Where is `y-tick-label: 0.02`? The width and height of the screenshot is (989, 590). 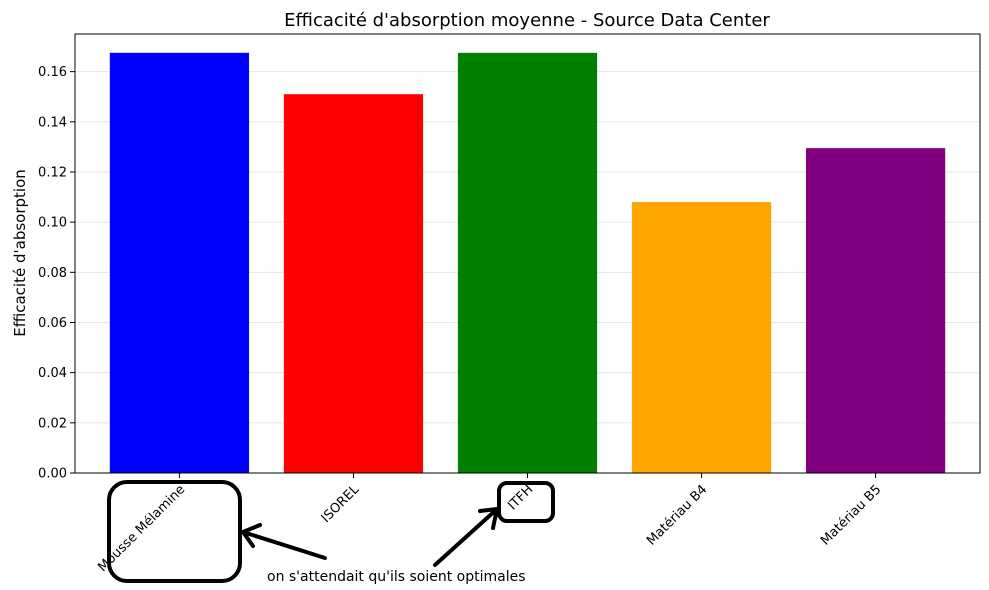
y-tick-label: 0.02 is located at coordinates (52, 423).